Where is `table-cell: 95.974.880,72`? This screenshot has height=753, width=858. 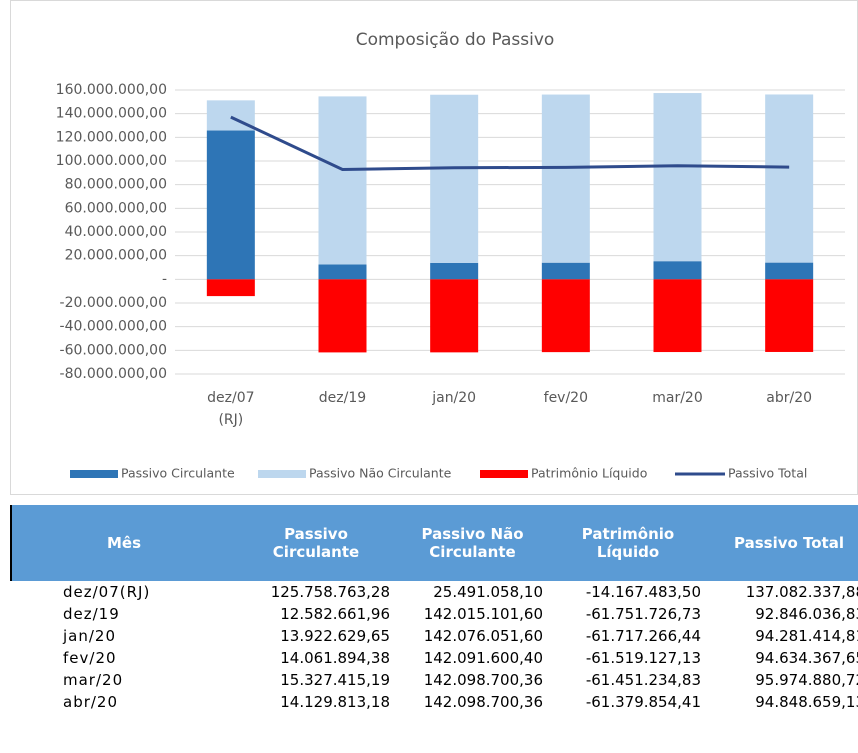 table-cell: 95.974.880,72 is located at coordinates (806, 680).